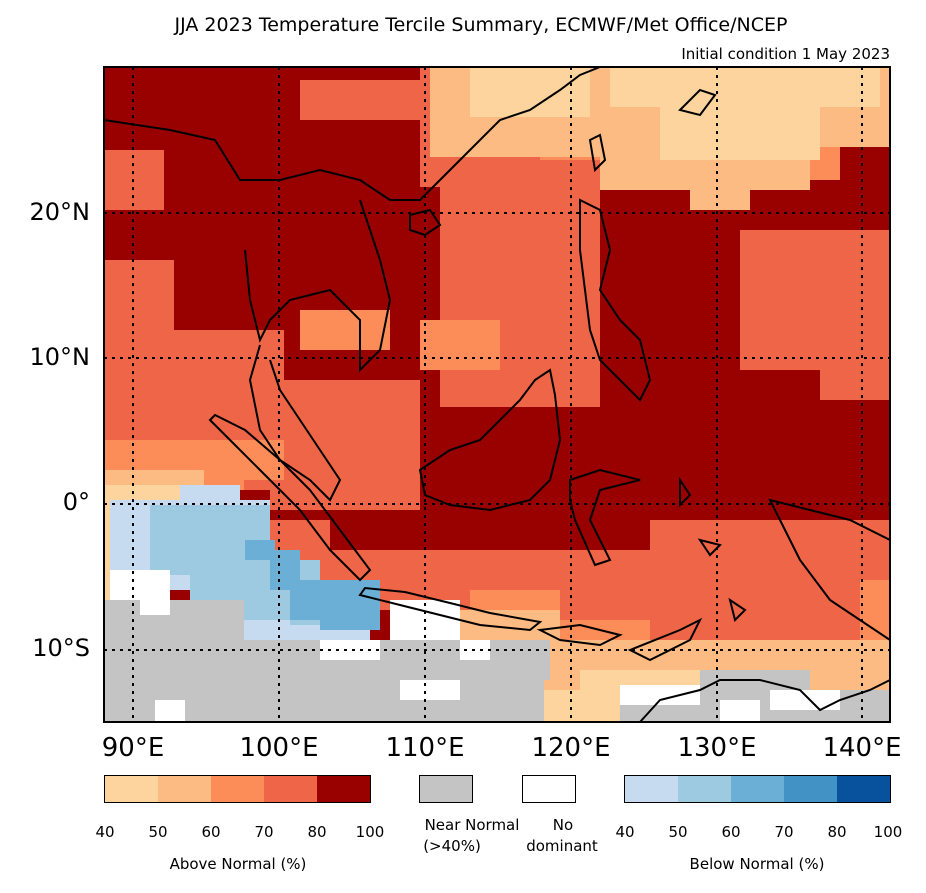 The height and width of the screenshot is (893, 926). What do you see at coordinates (76, 502) in the screenshot?
I see `lat-label-equator: 0°` at bounding box center [76, 502].